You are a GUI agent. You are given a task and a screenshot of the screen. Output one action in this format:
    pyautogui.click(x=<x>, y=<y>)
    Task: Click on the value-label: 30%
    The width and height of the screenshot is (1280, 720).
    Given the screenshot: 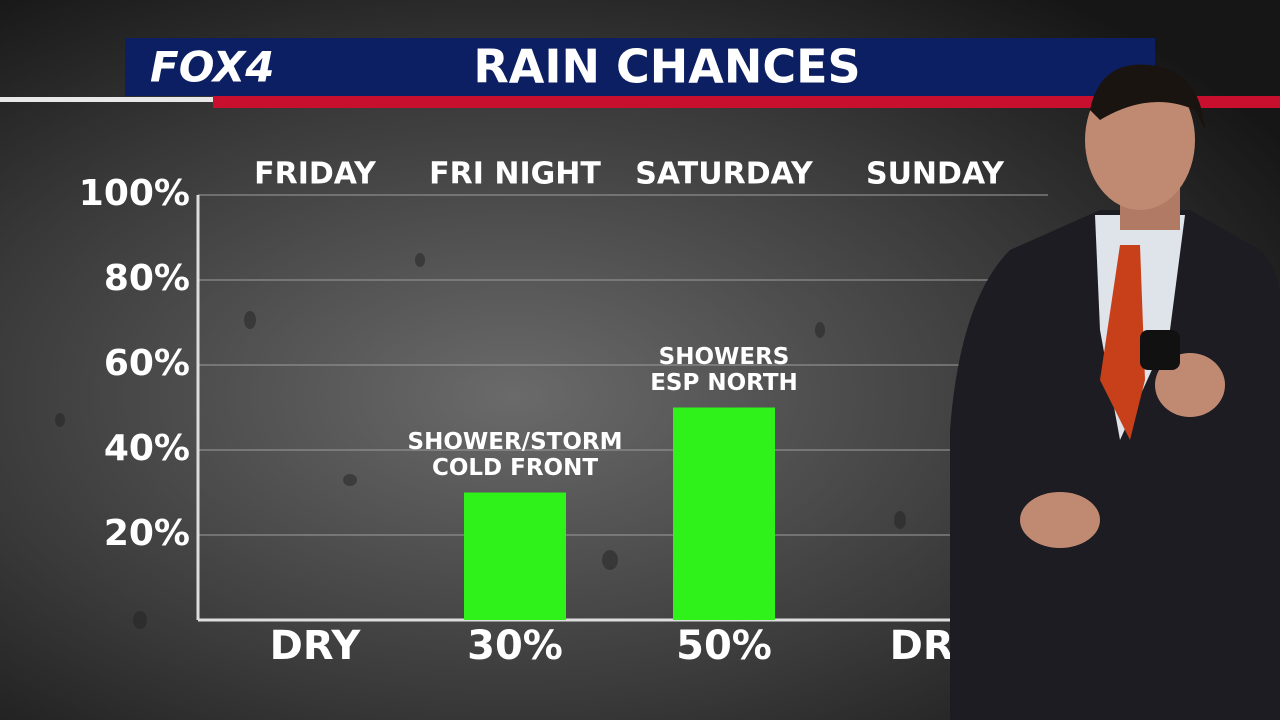 What is the action you would take?
    pyautogui.click(x=515, y=646)
    